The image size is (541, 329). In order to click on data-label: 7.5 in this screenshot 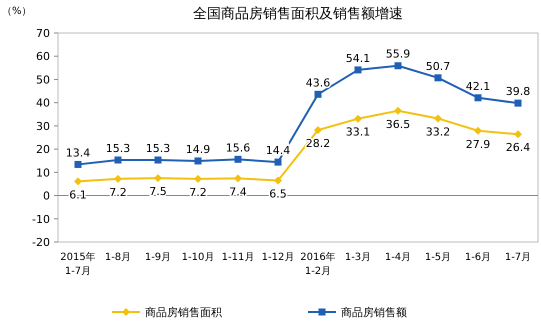, I will do `click(158, 191)`.